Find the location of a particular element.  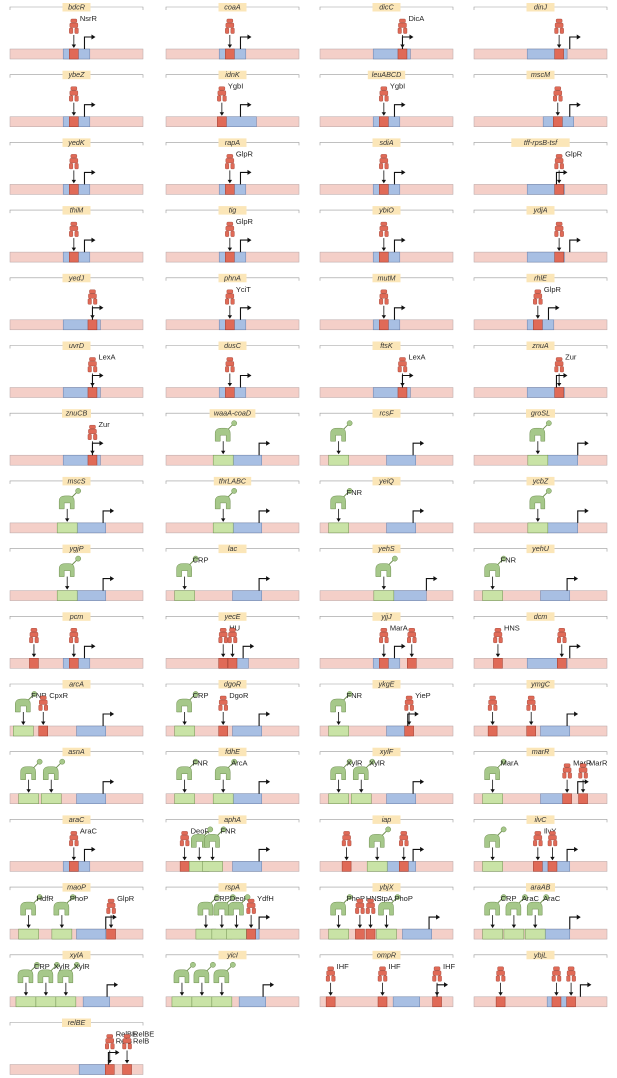

gene-panel-pcm: pcm is located at coordinates (76, 640).